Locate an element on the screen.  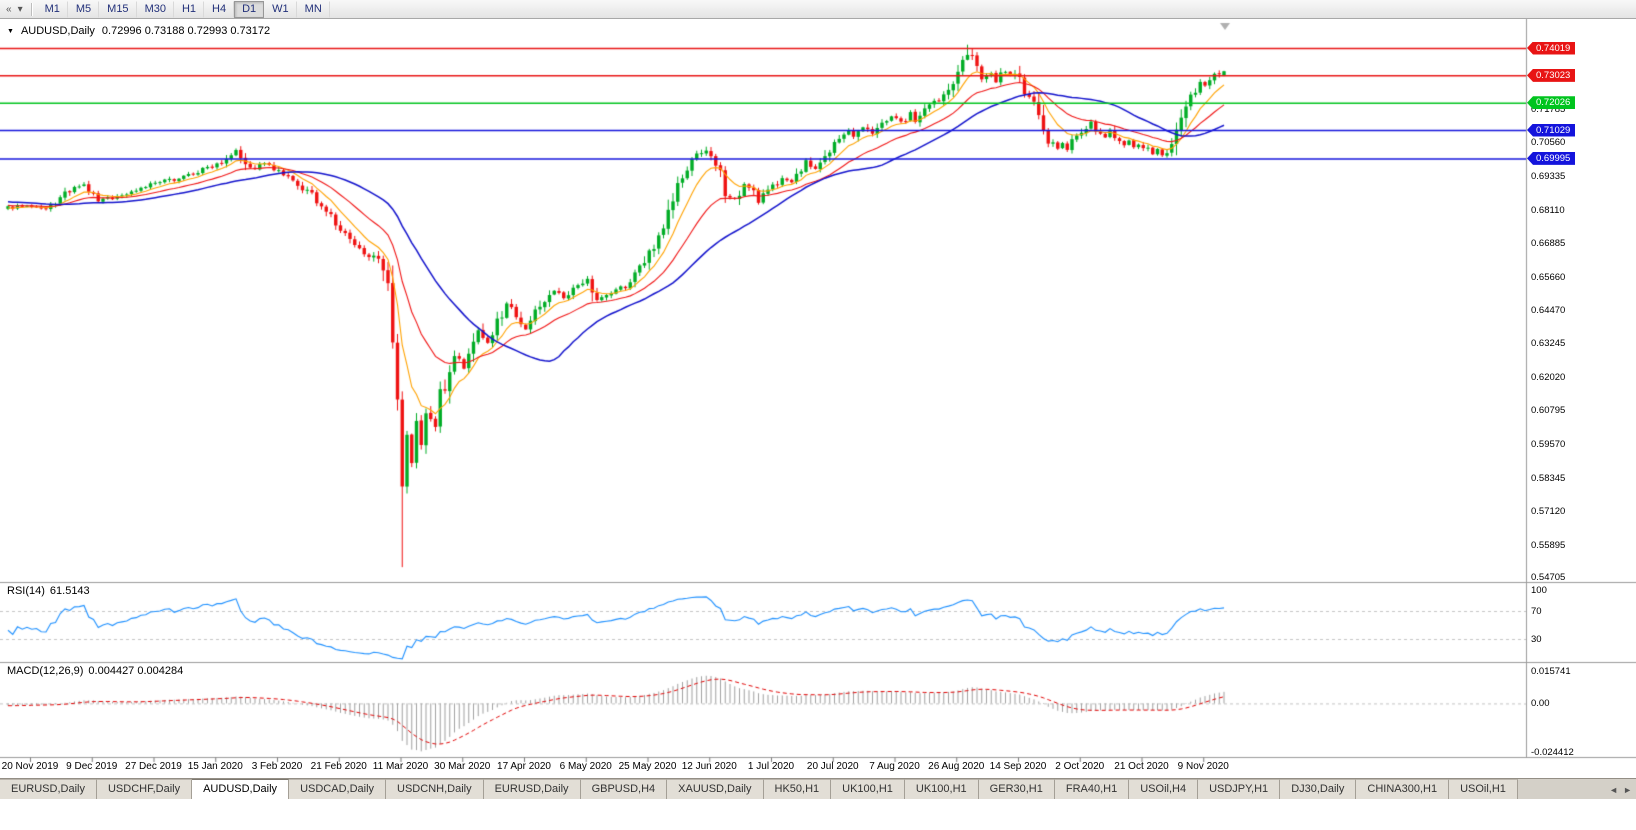
date-axis-label: 27 Dec 2019 is located at coordinates (153, 766).